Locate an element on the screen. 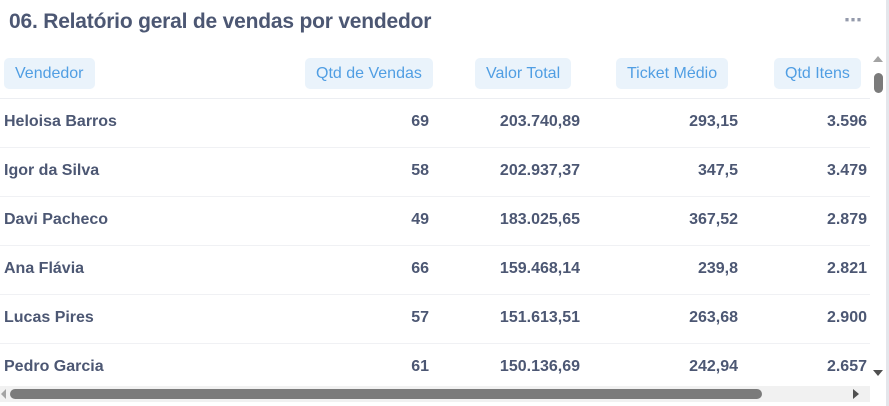 The height and width of the screenshot is (406, 889). cell-ticket-medio: 239,8 is located at coordinates (717, 268).